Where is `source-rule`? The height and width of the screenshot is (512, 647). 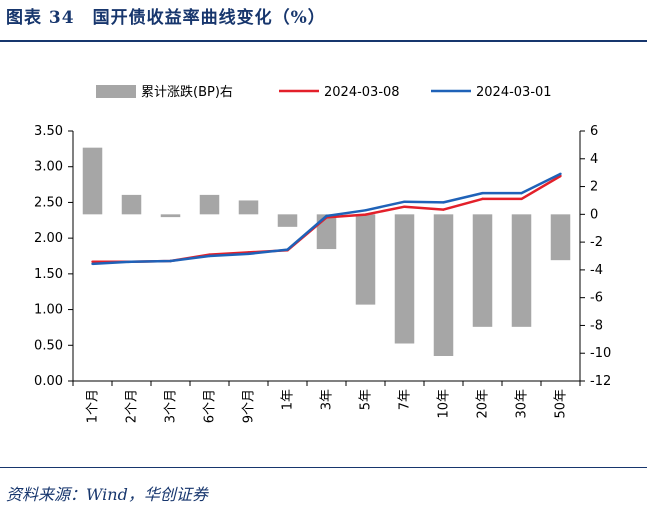
source-rule is located at coordinates (323, 467).